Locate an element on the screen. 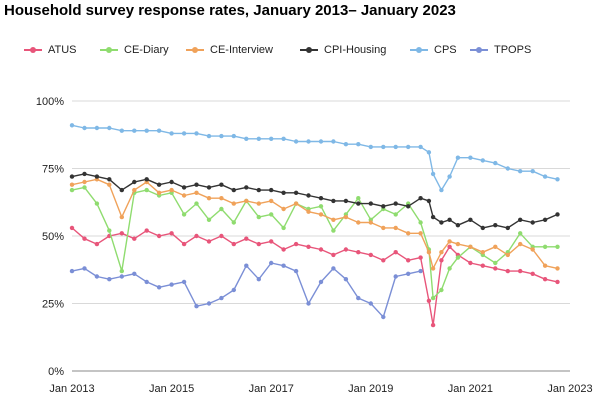 Image resolution: width=600 pixels, height=401 pixels. legend-item: CE-Diary is located at coordinates (134, 50).